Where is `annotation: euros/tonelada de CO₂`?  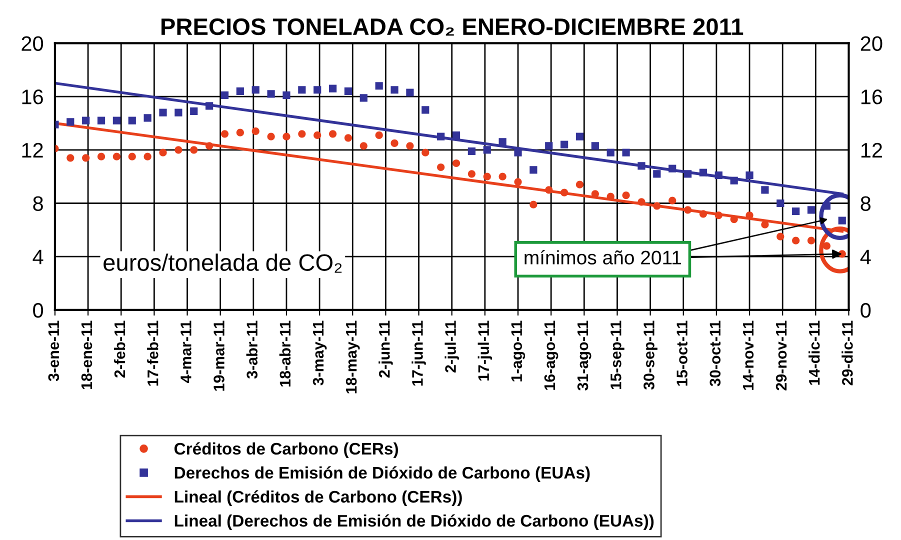
annotation: euros/tonelada de CO₂ is located at coordinates (223, 263).